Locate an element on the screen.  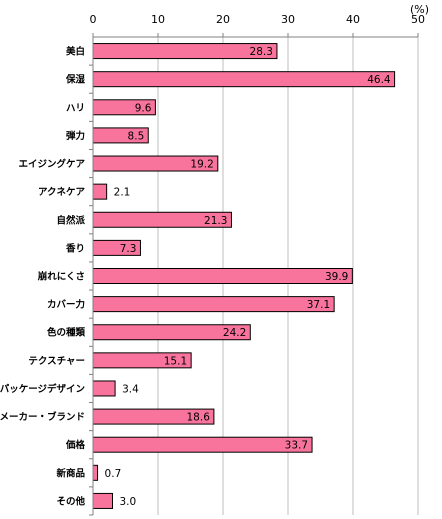
category-label: テクスチャー is located at coordinates (56, 361).